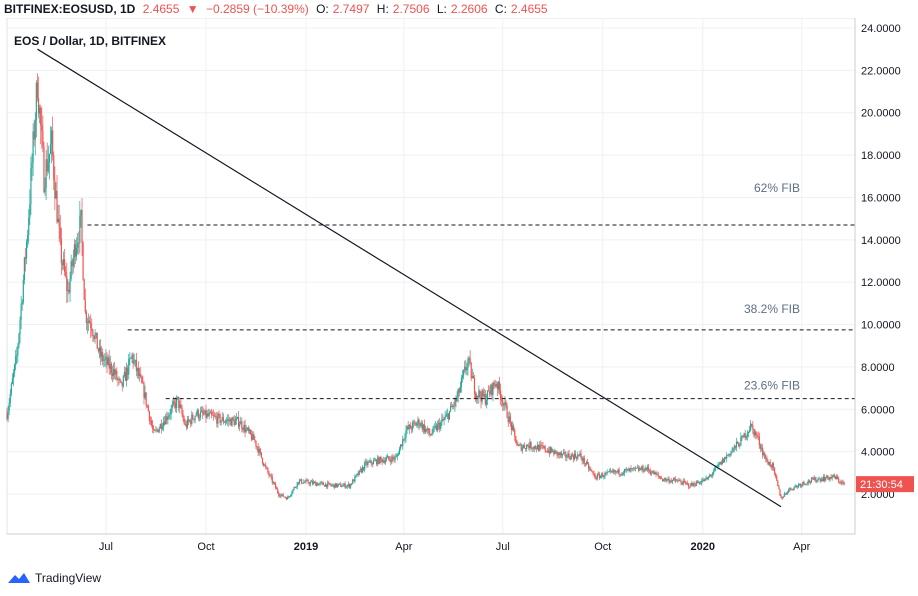 This screenshot has width=918, height=596. I want to click on price-change: −0.2859 (−10.39%), so click(257, 9).